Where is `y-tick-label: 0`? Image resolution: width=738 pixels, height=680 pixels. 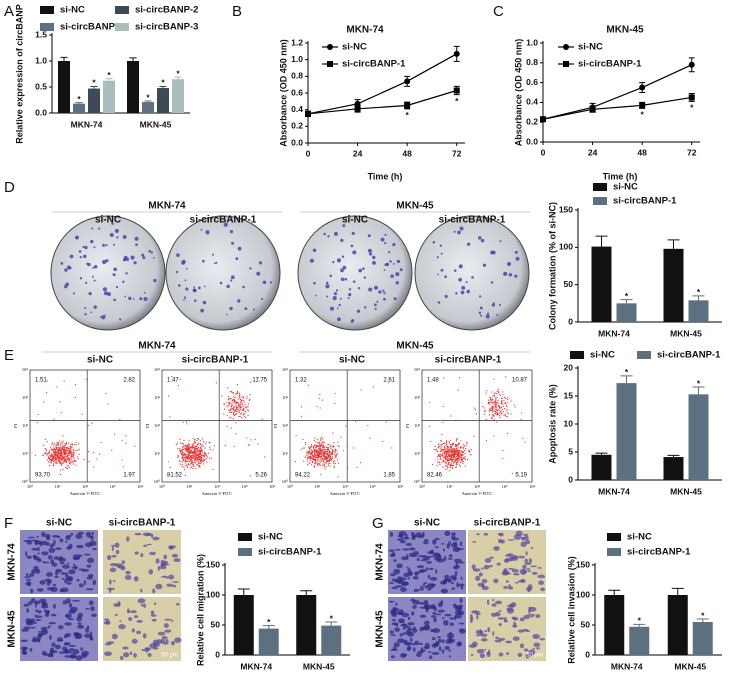
y-tick-label: 0 is located at coordinates (570, 321).